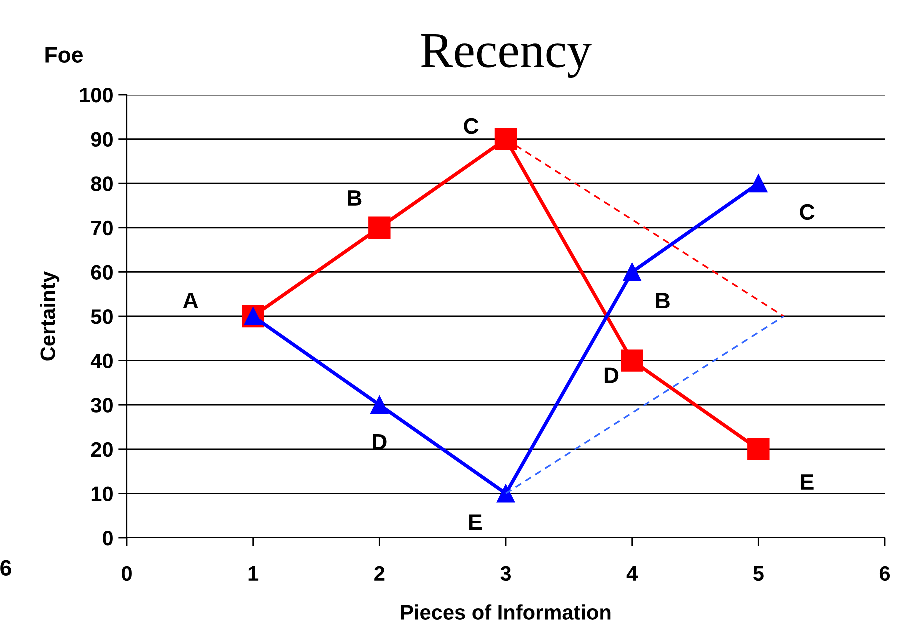 This screenshot has height=642, width=907. Describe the element at coordinates (253, 573) in the screenshot. I see `x-tick-label: 1` at that location.